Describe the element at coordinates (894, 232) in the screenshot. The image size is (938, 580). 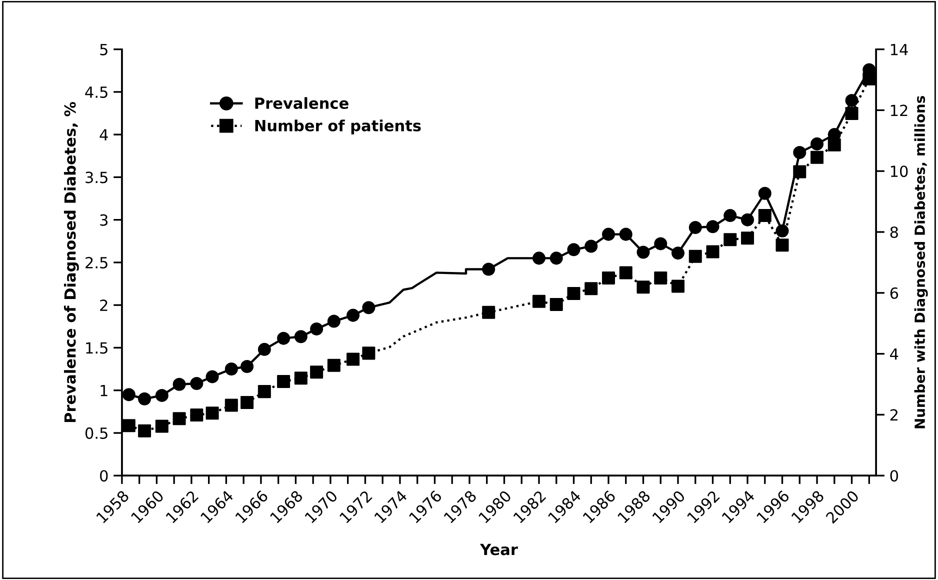
I see `y2-tick-label: 8` at that location.